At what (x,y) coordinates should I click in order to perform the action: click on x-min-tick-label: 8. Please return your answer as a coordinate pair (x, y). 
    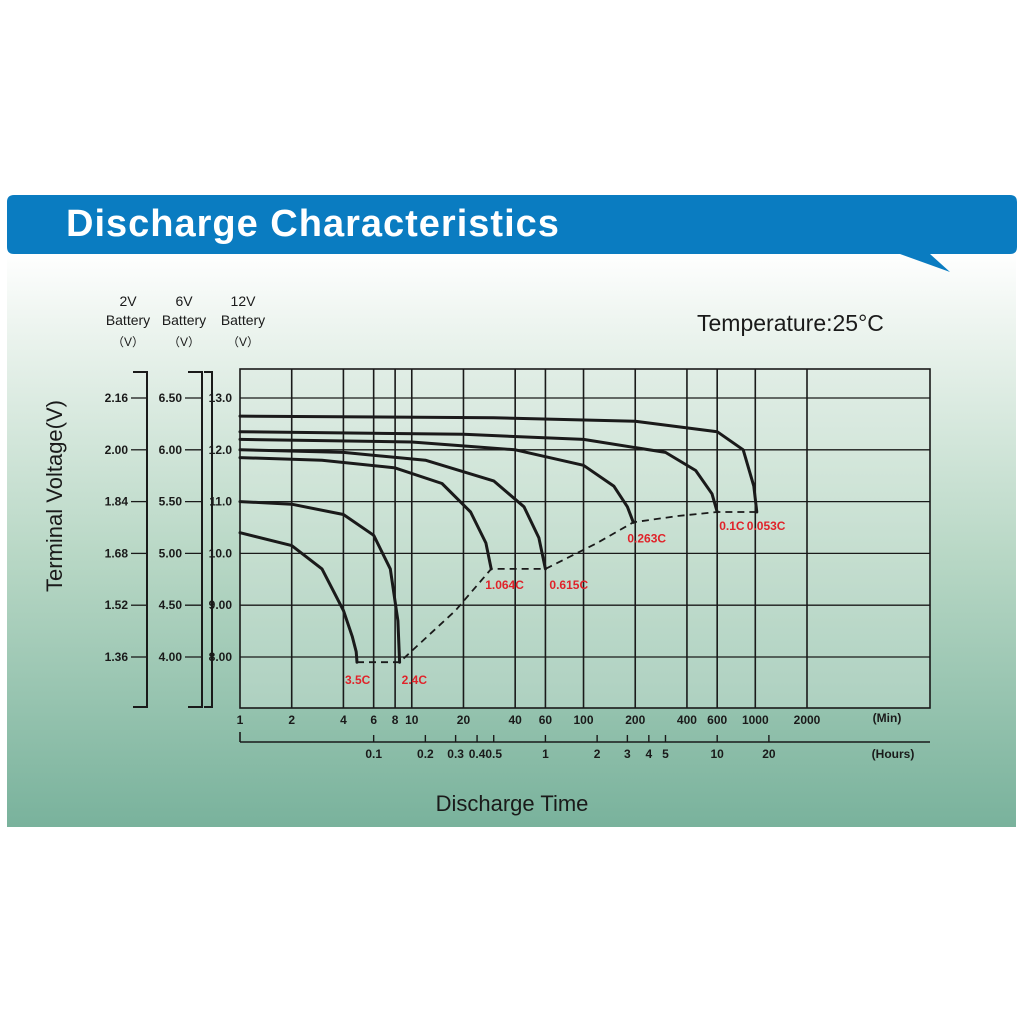
    Looking at the image, I should click on (395, 720).